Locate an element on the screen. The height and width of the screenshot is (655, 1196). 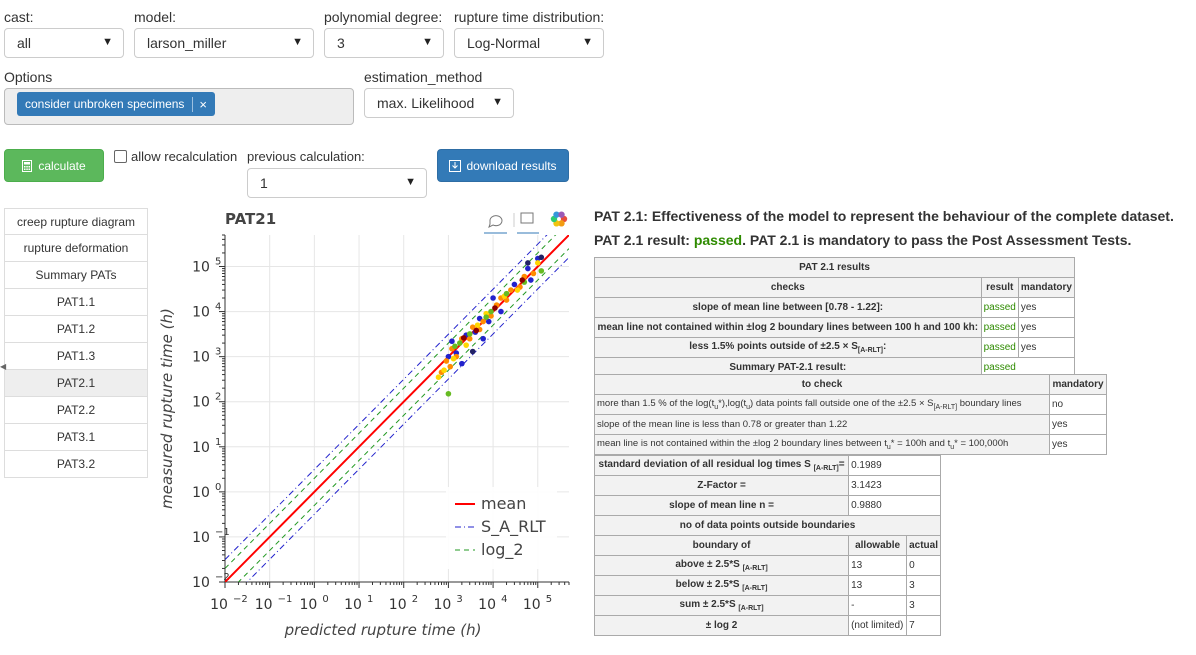
z-label: Z-Factor = is located at coordinates (721, 485).